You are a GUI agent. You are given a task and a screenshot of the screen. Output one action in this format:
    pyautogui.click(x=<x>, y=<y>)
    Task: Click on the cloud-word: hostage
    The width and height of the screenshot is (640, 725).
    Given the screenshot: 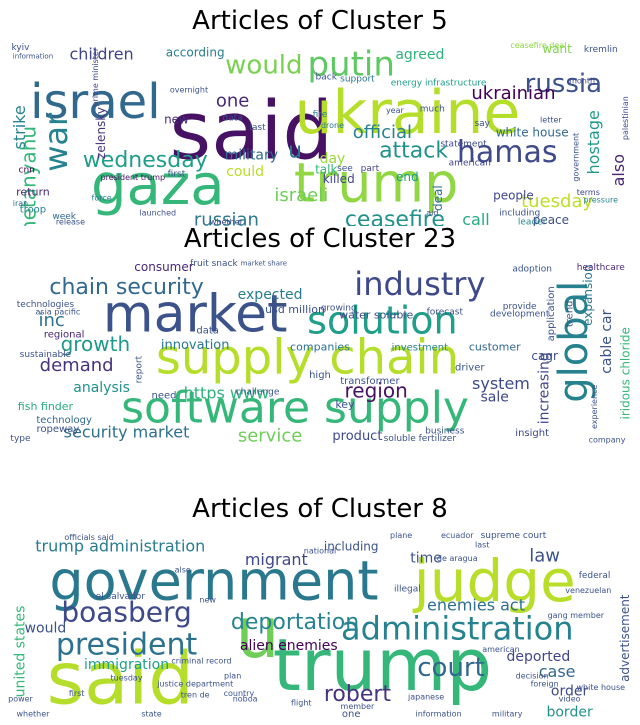 What is the action you would take?
    pyautogui.click(x=593, y=142)
    